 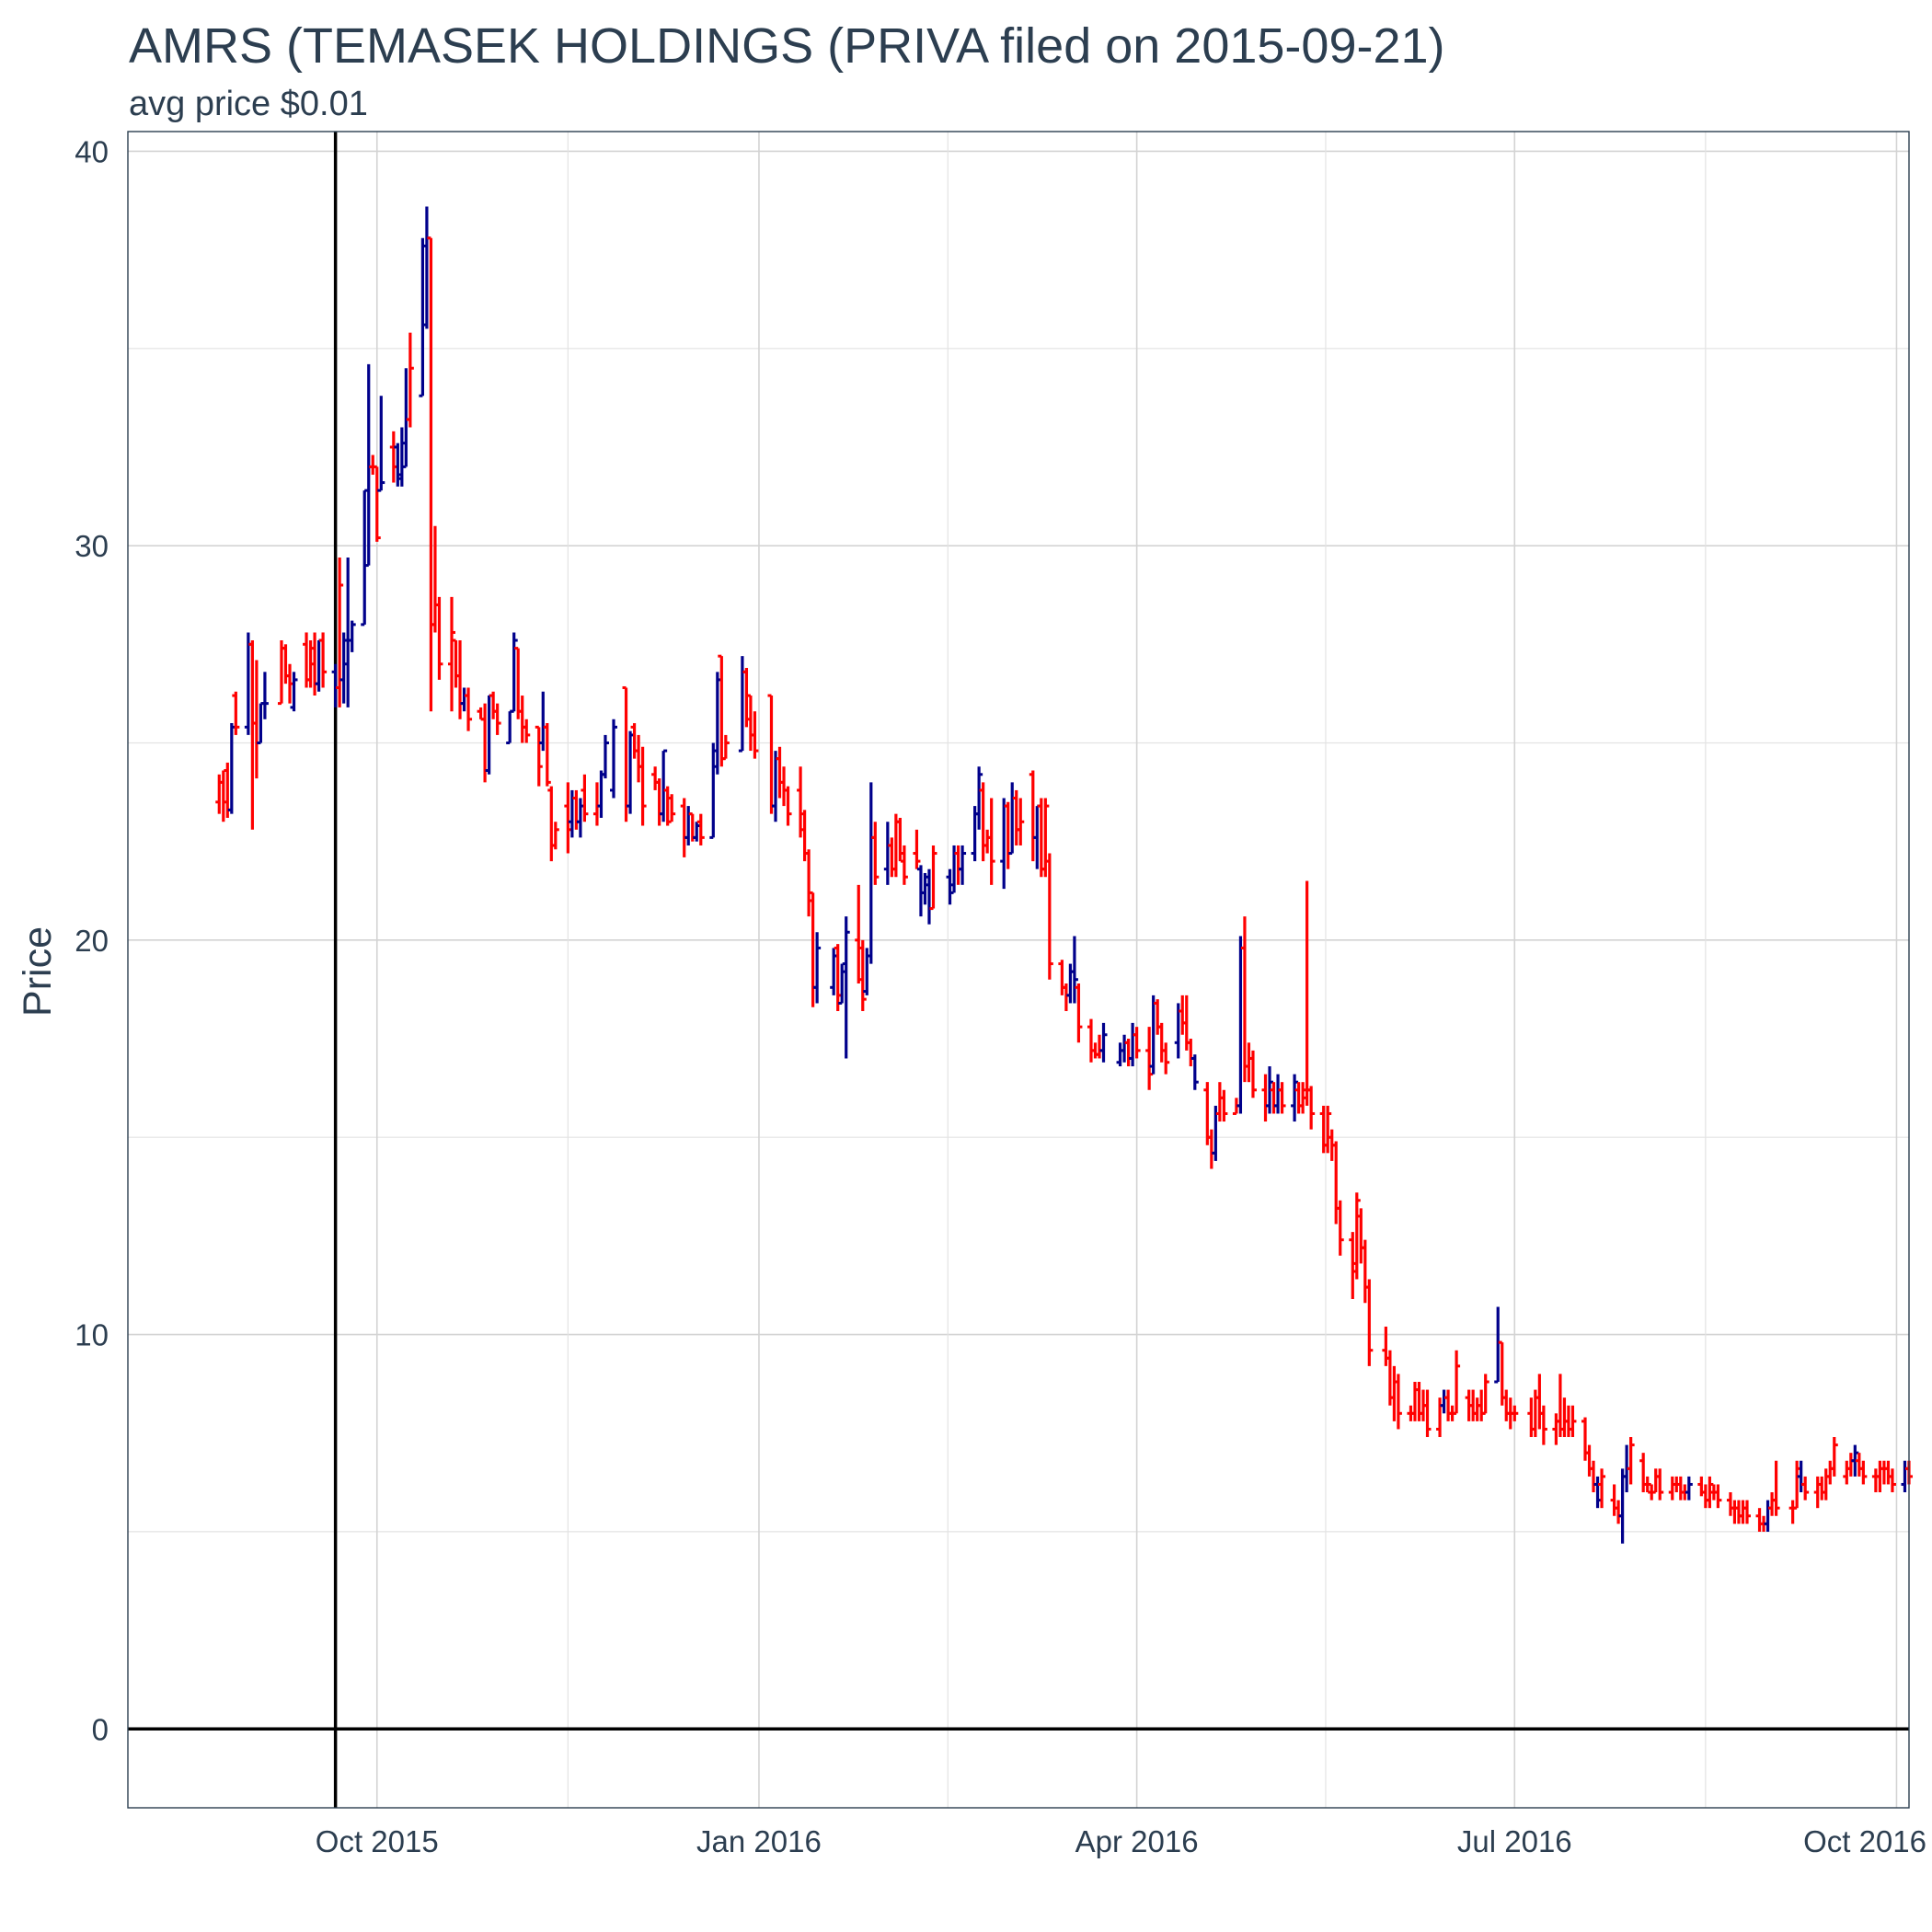 I want to click on x-tick-label: Apr 2016, so click(x=1137, y=1841).